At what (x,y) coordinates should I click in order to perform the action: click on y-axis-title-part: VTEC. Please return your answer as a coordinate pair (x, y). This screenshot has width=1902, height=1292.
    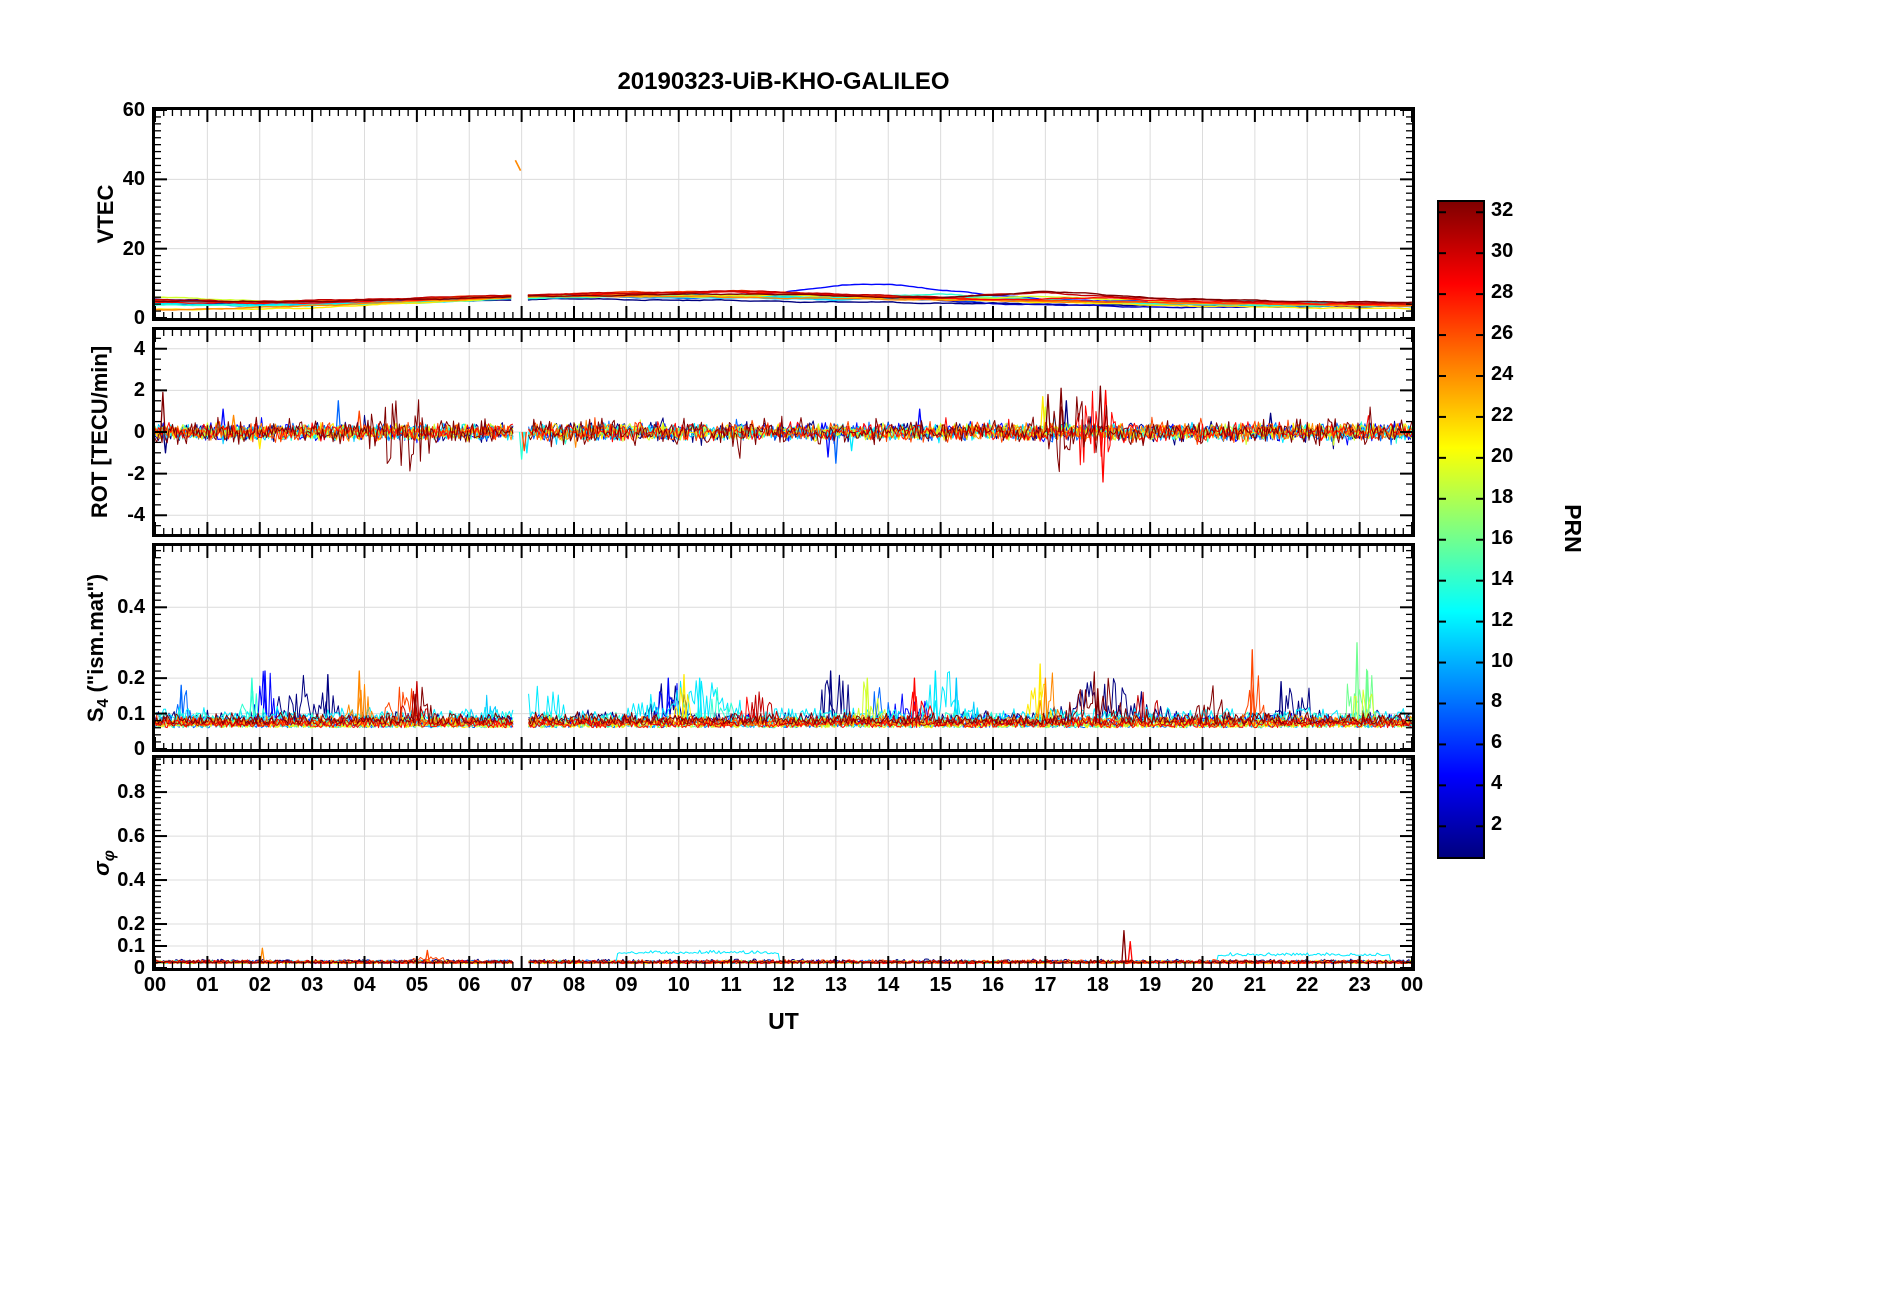
    Looking at the image, I should click on (105, 214).